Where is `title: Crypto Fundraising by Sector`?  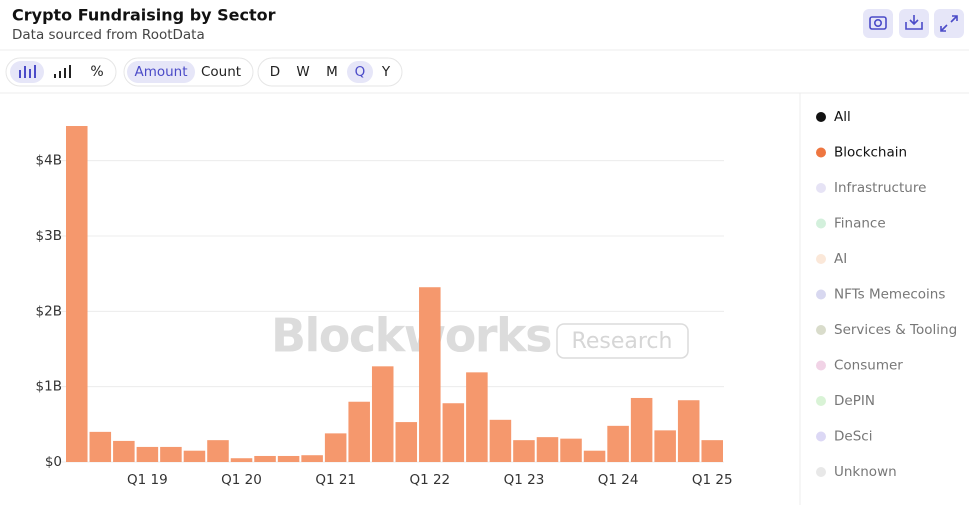 title: Crypto Fundraising by Sector is located at coordinates (144, 15).